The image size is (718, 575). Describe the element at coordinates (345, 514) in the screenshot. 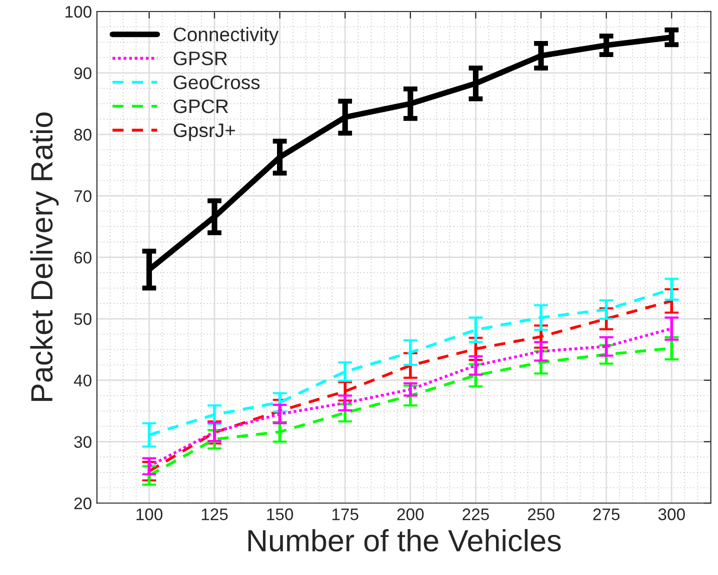

I see `x-tick-label: 175` at that location.